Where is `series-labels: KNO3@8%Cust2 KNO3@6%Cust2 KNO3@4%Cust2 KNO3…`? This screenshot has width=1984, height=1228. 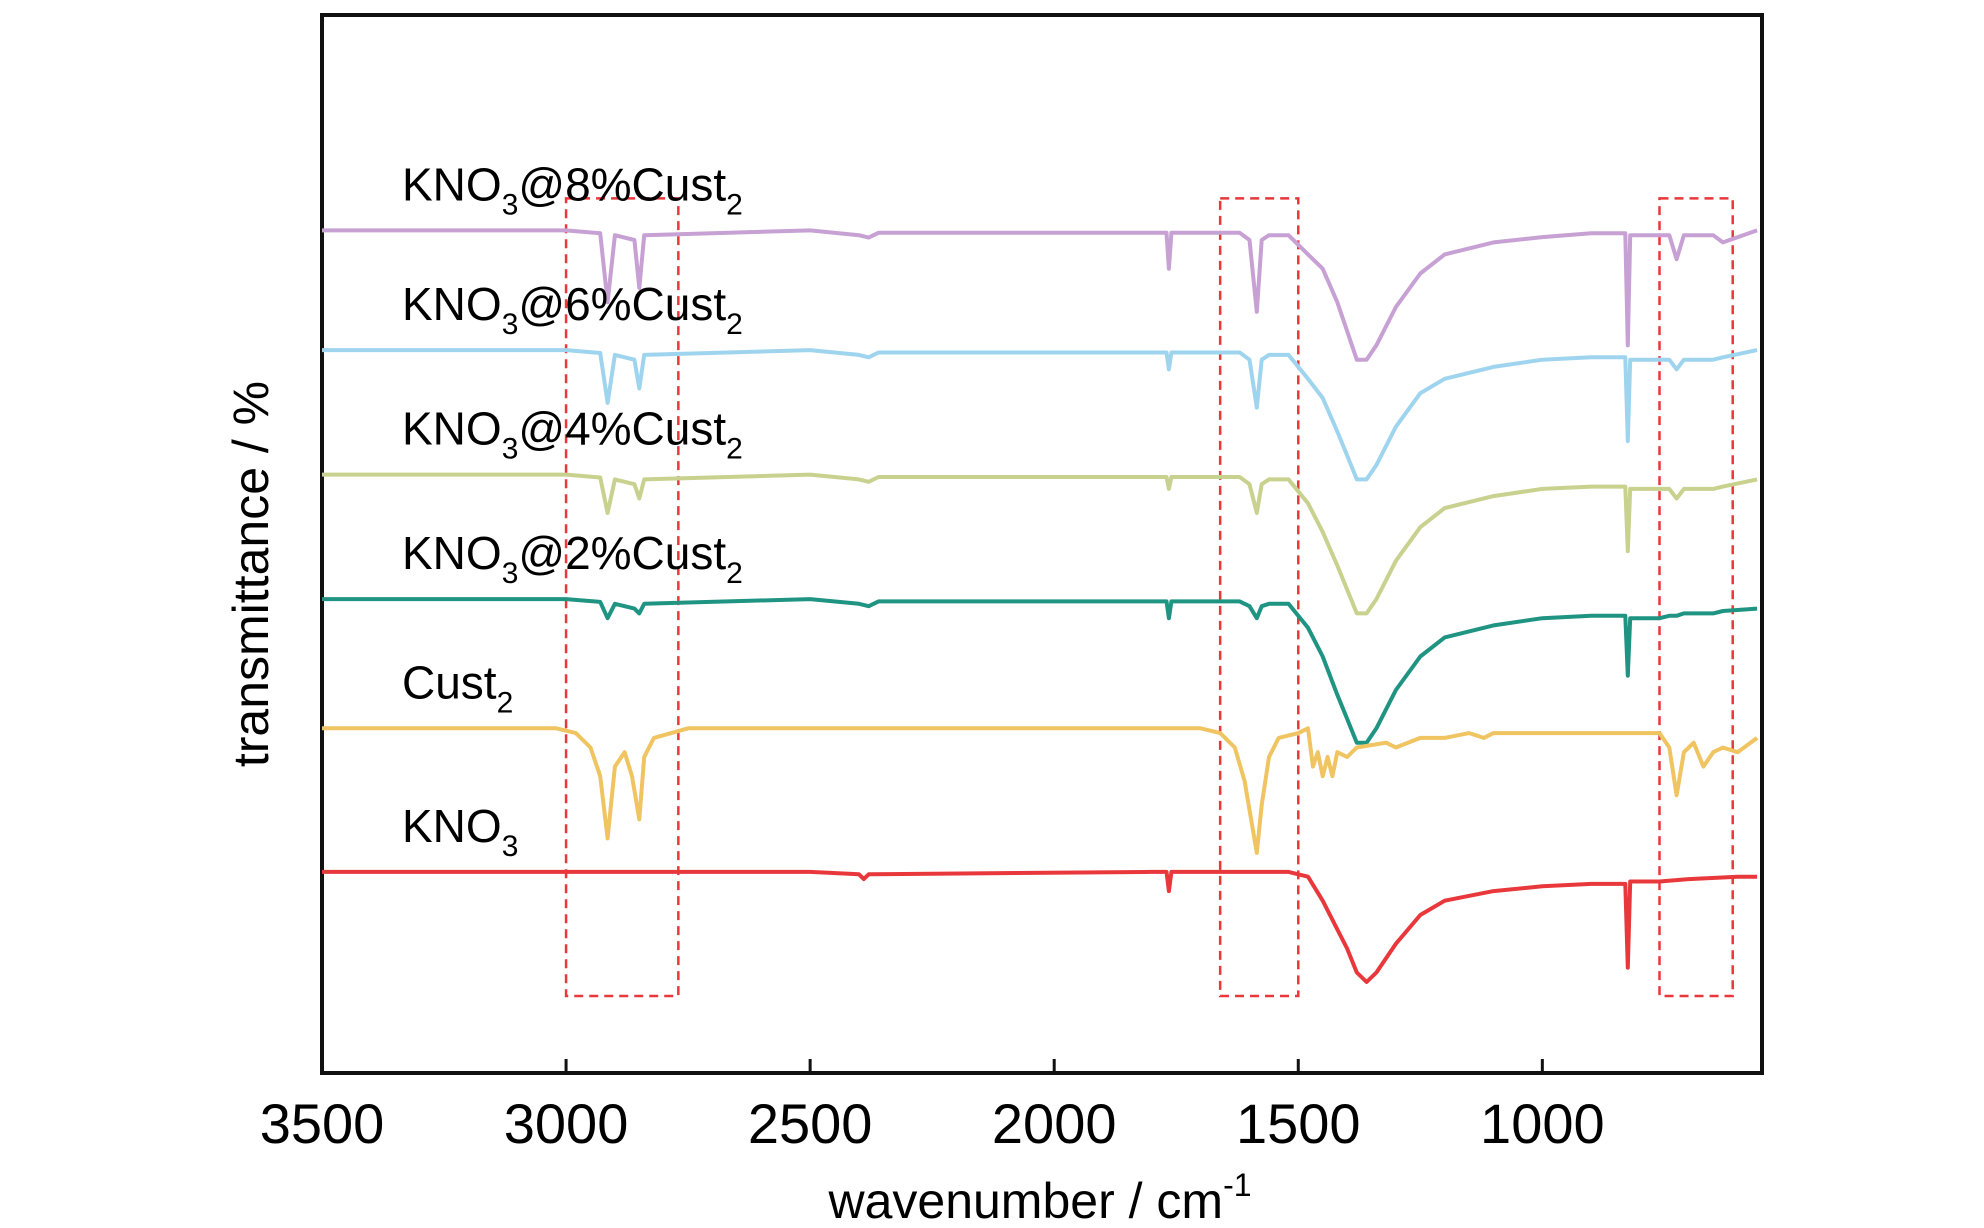
series-labels: KNO3@8%Cust2 KNO3@6%Cust2 KNO3@4%Cust2 KNO3… is located at coordinates (572, 510).